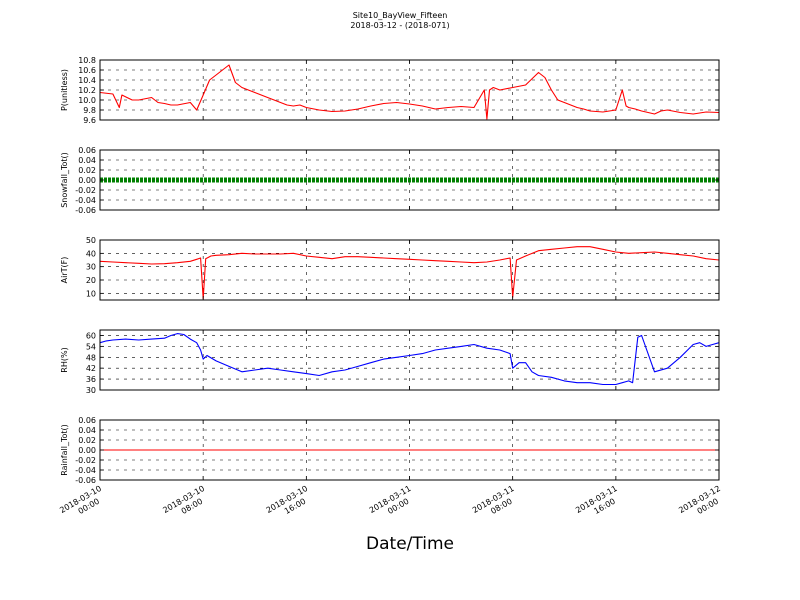  Describe the element at coordinates (87, 70) in the screenshot. I see `panel-1-ytick-label-5: 10.6` at that location.